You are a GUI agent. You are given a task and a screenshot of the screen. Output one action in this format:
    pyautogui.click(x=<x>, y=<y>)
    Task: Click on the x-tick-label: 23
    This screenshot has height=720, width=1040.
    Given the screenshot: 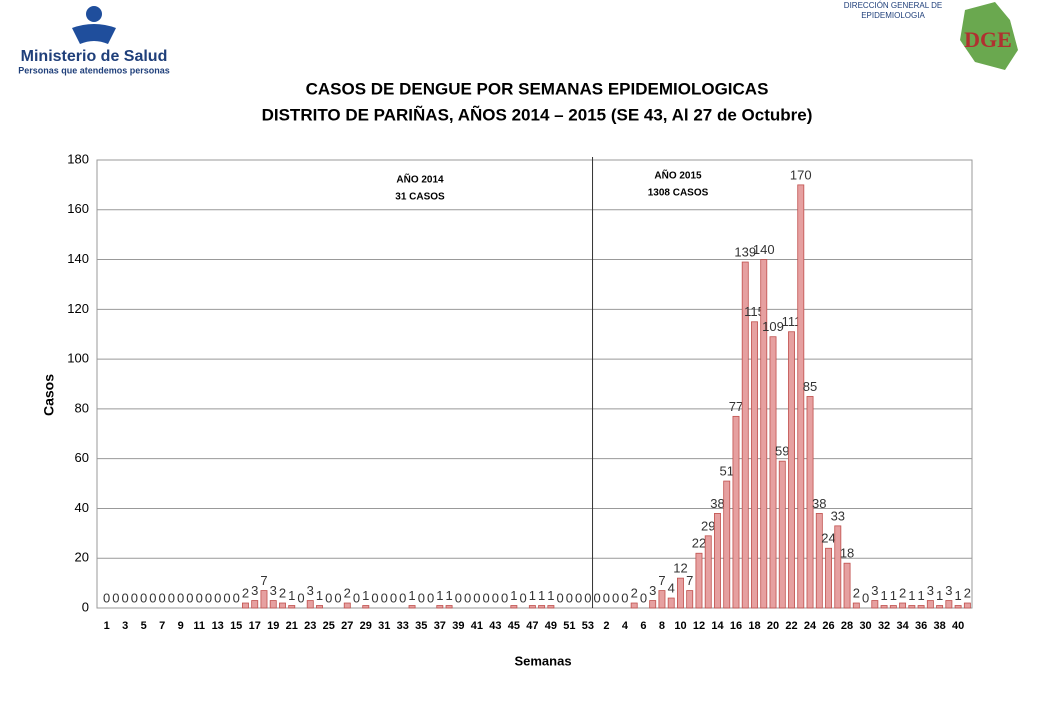 What is the action you would take?
    pyautogui.click(x=310, y=626)
    